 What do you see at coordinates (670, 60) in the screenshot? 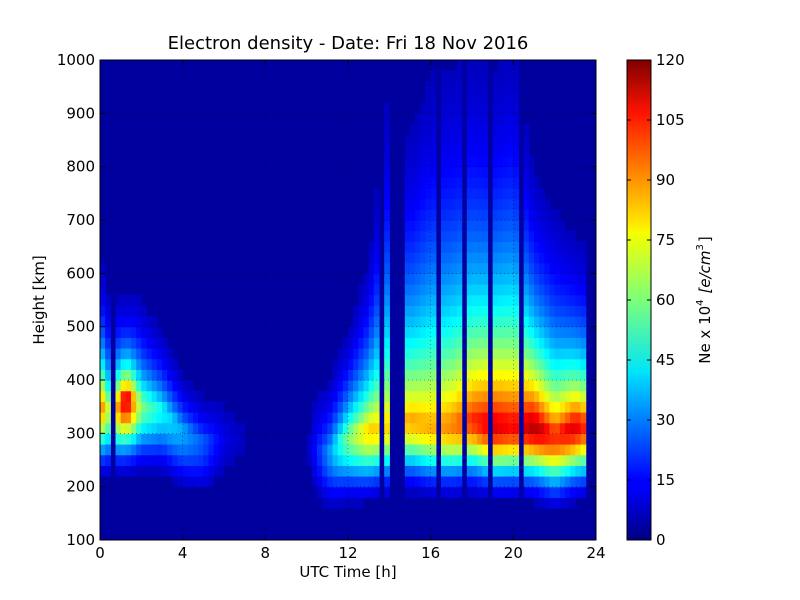
I see `colorbar-tick-label: 120` at bounding box center [670, 60].